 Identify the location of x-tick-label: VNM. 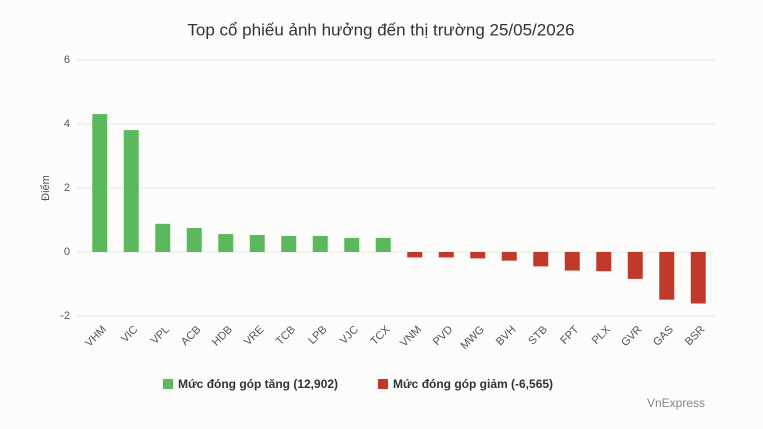
(411, 337).